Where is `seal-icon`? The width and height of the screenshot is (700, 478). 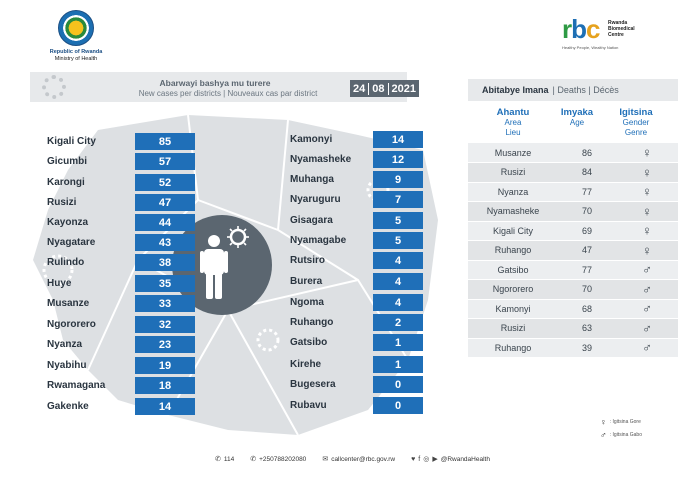 seal-icon is located at coordinates (76, 28).